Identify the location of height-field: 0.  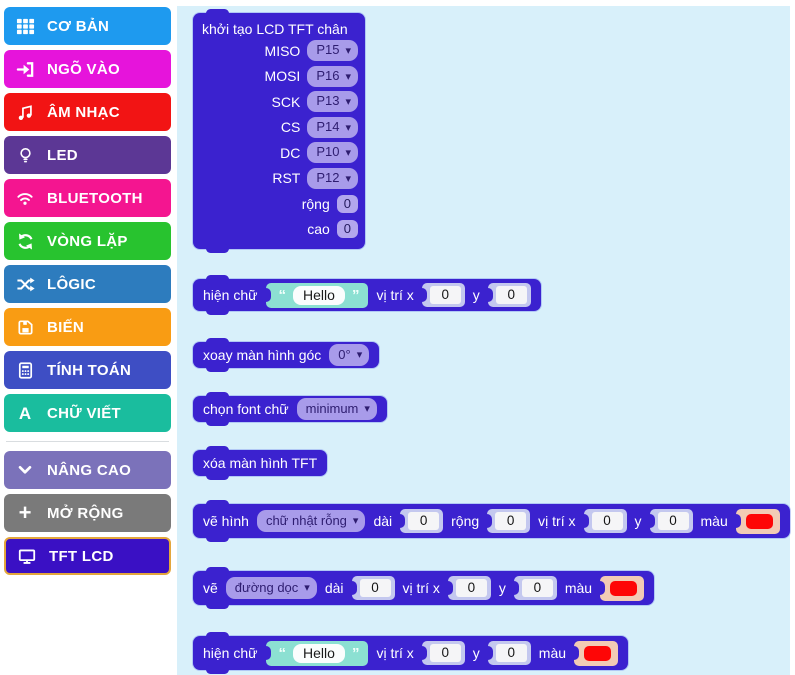
(347, 229).